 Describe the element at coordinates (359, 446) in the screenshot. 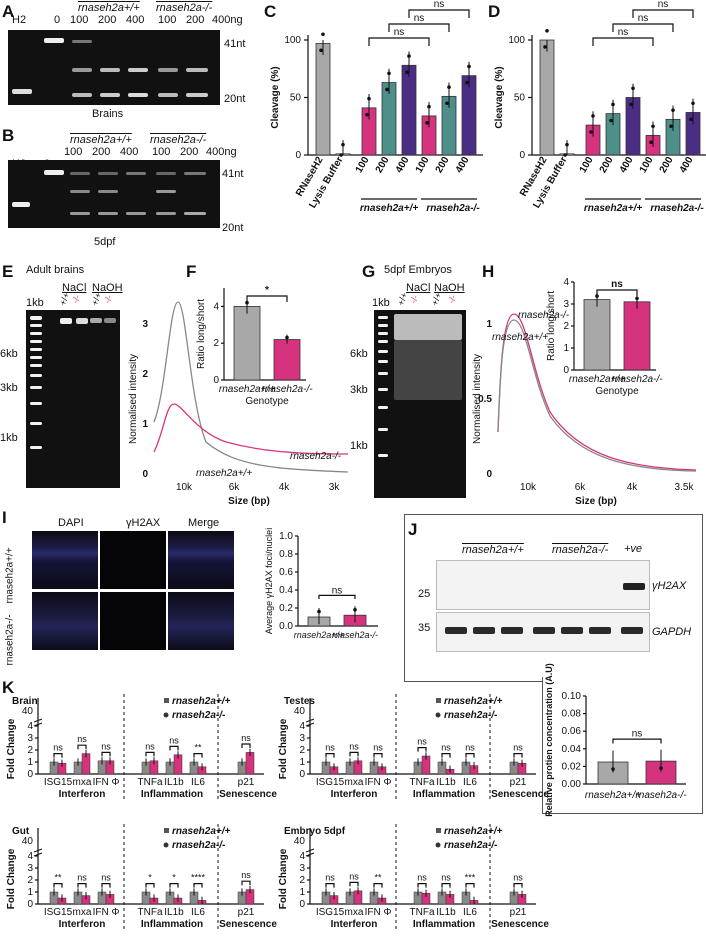

I see `ladder-1kb: 1kb` at that location.